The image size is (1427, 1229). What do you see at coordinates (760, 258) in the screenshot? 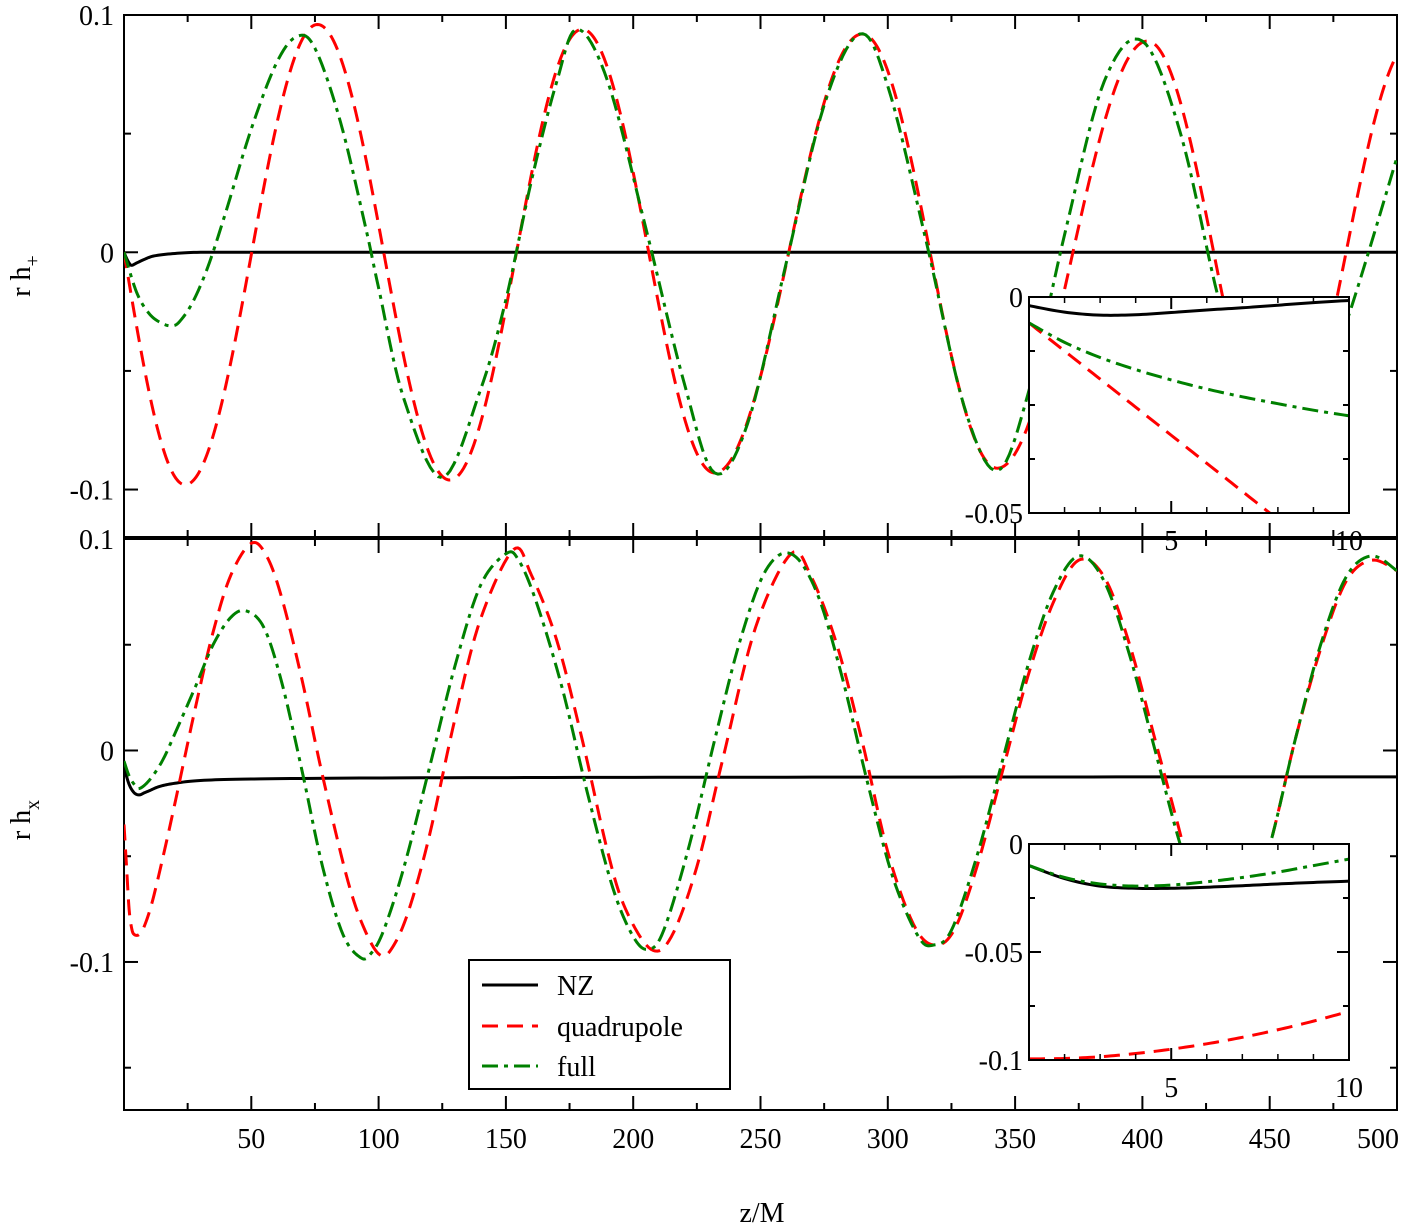
I see `top-series-nz` at bounding box center [760, 258].